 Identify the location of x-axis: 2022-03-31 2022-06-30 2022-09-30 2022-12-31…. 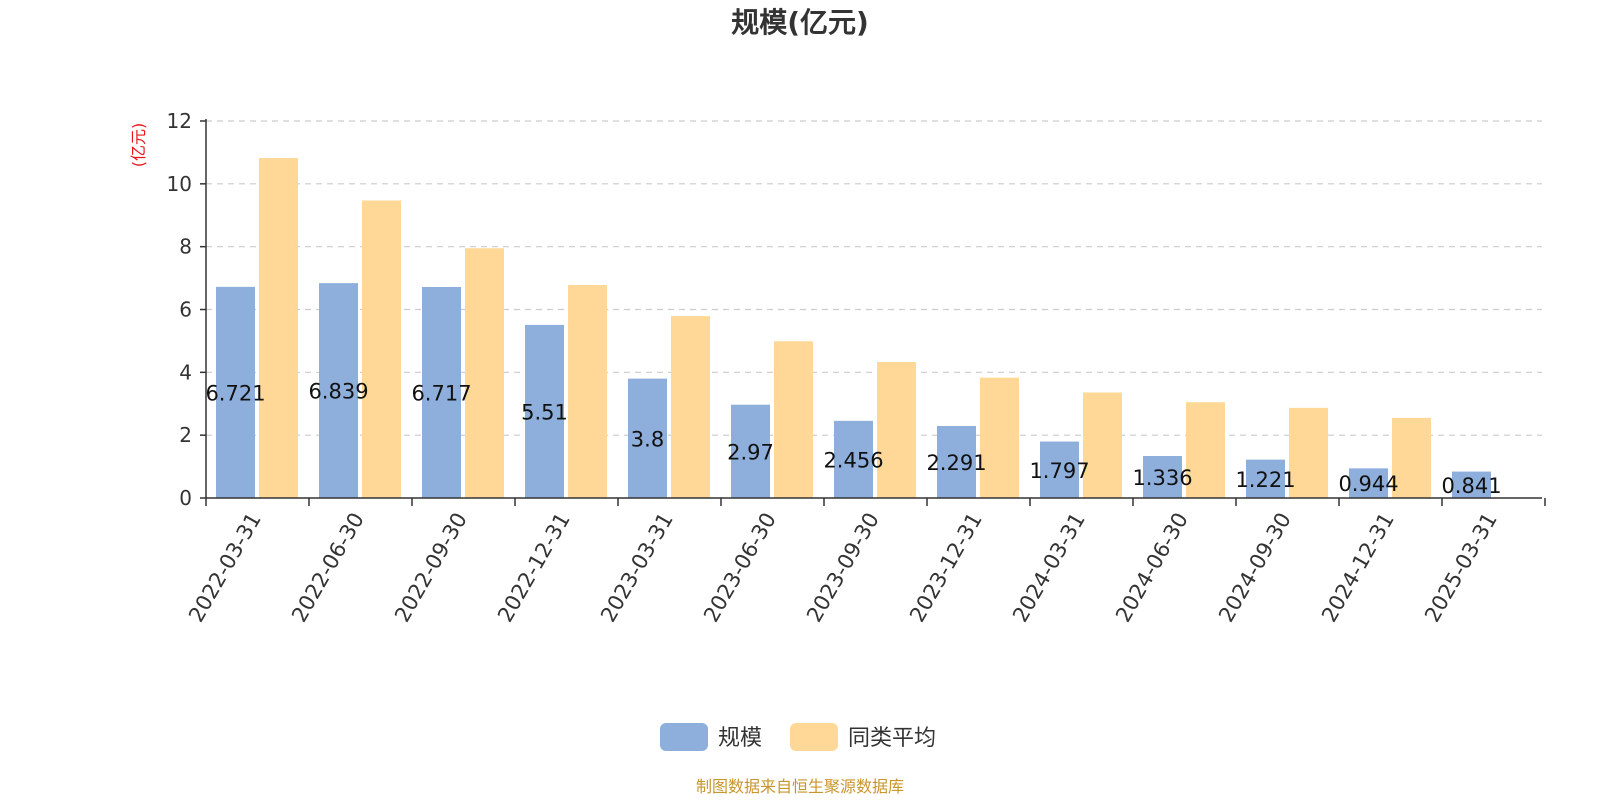
(865, 562).